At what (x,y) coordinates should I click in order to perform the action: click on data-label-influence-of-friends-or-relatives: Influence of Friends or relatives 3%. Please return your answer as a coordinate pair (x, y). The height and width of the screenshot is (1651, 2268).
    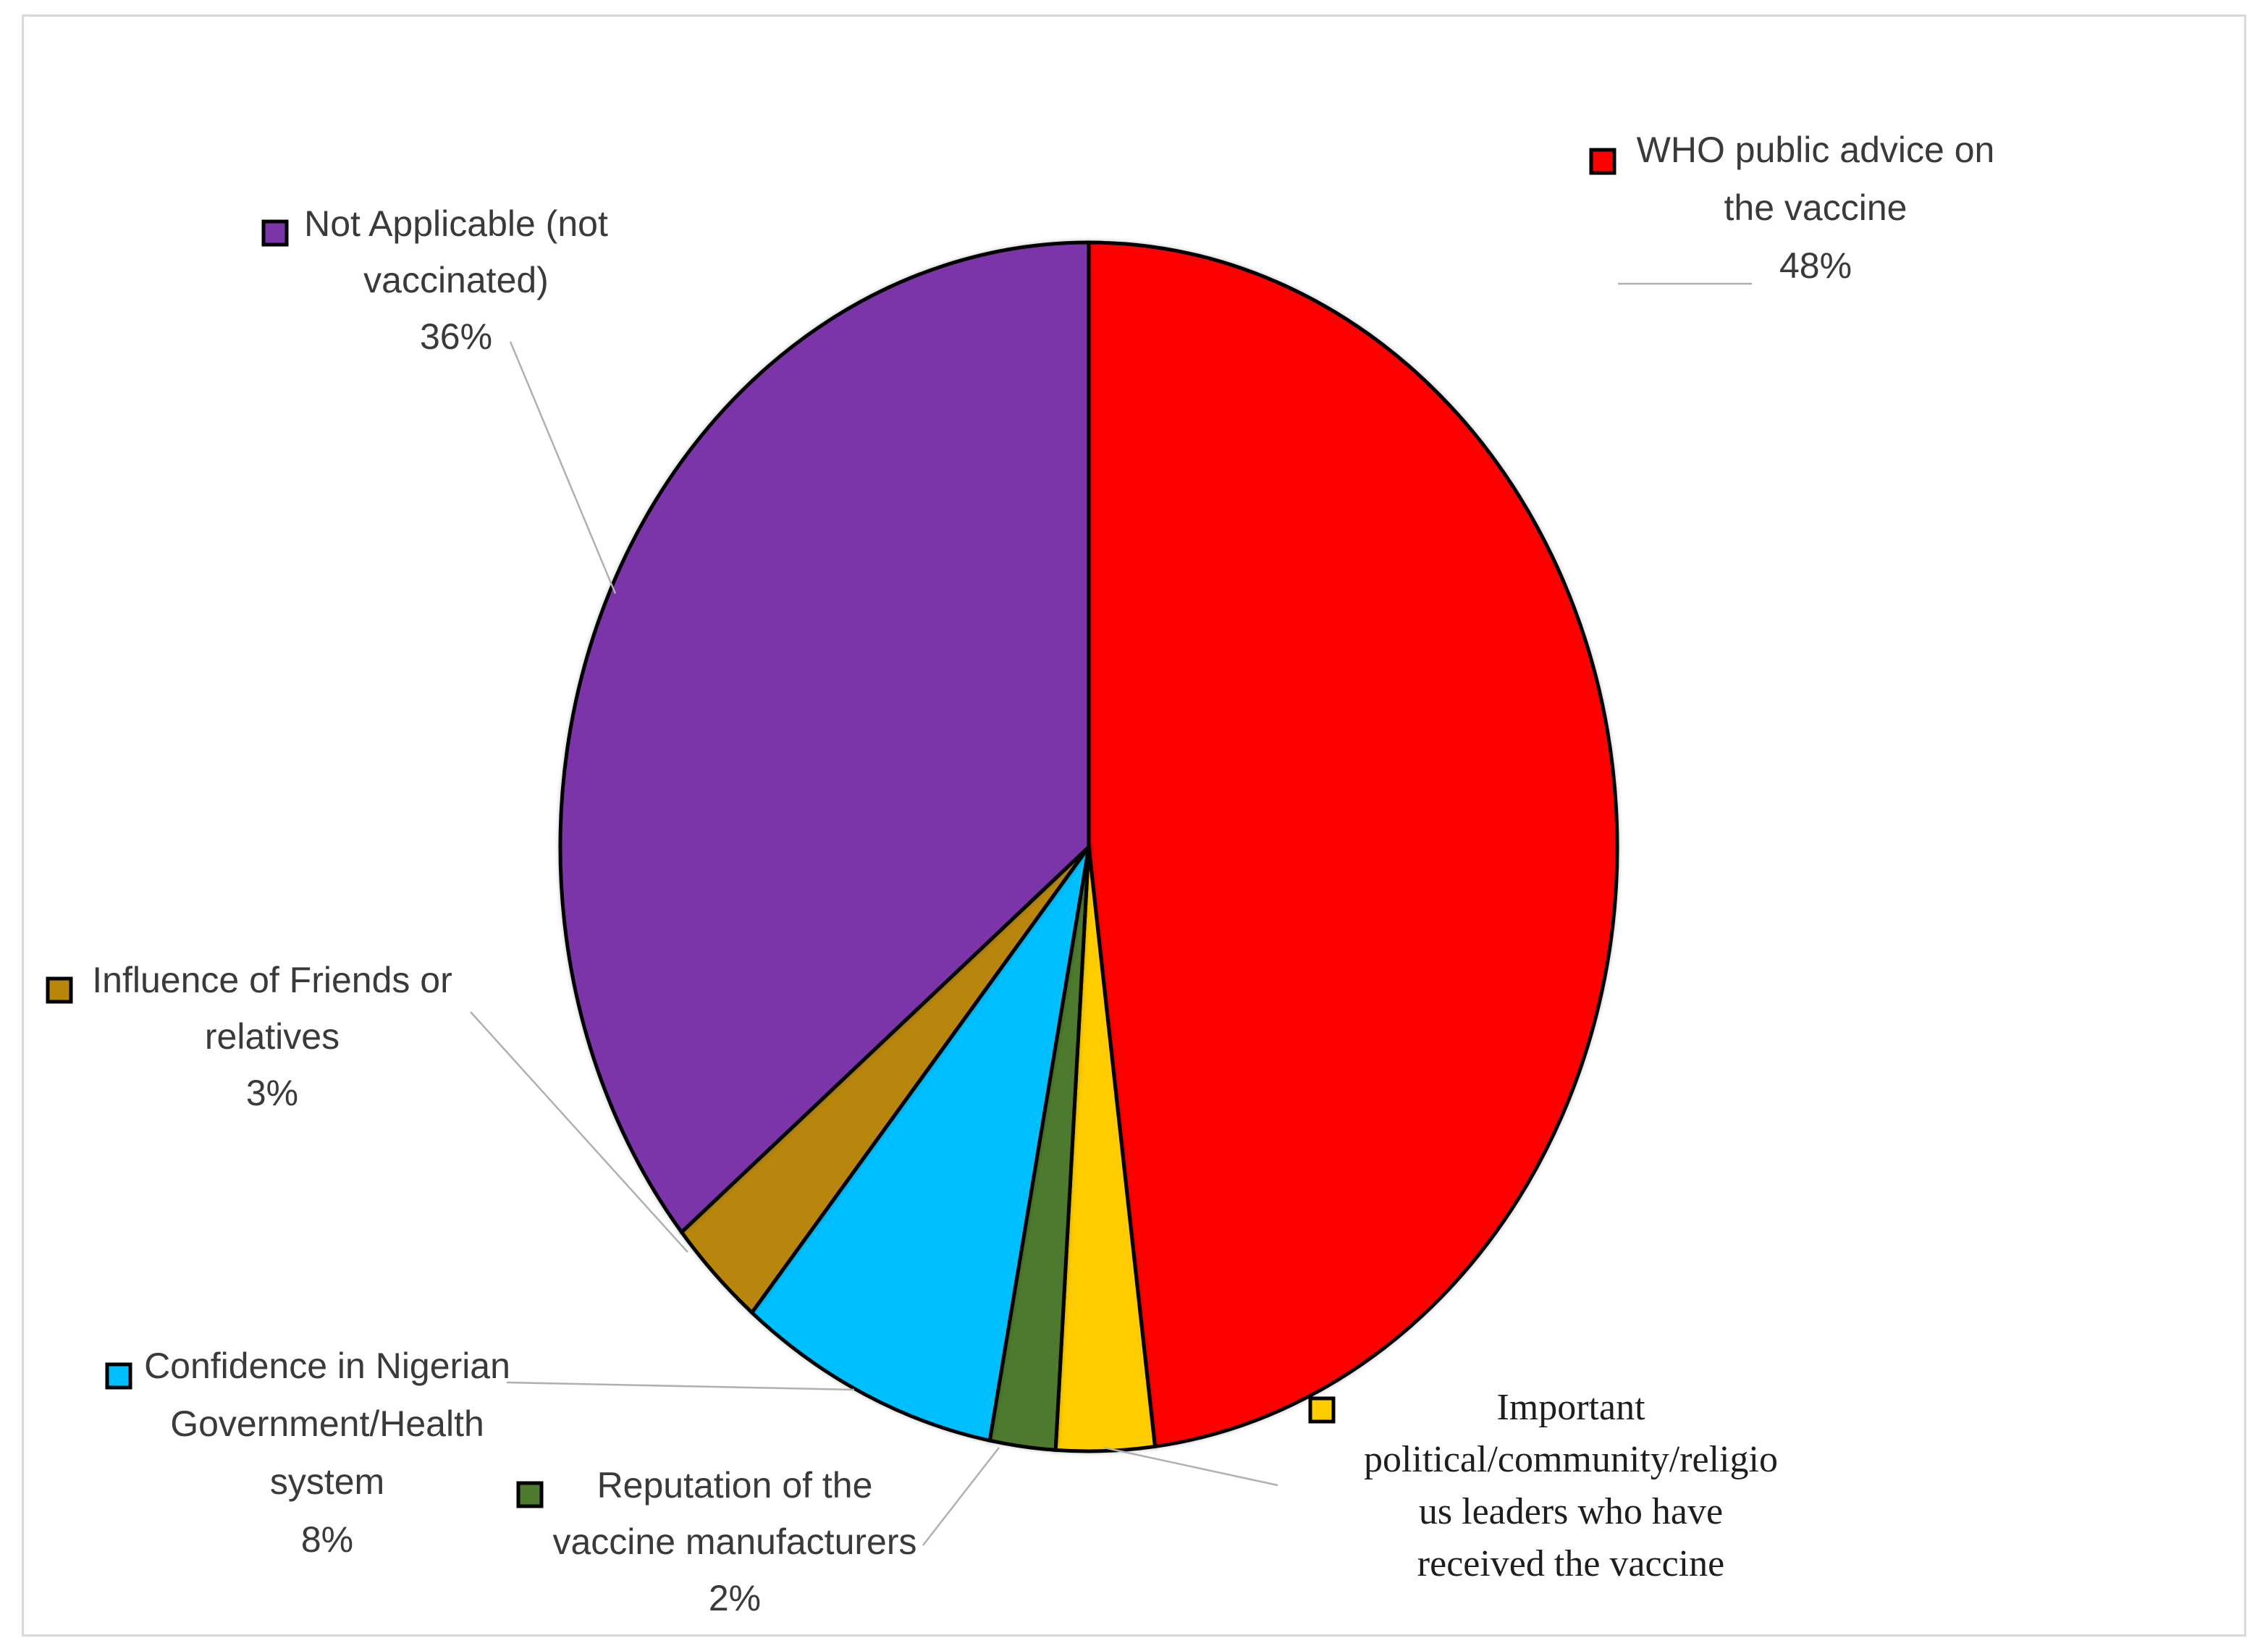
    Looking at the image, I should click on (272, 1037).